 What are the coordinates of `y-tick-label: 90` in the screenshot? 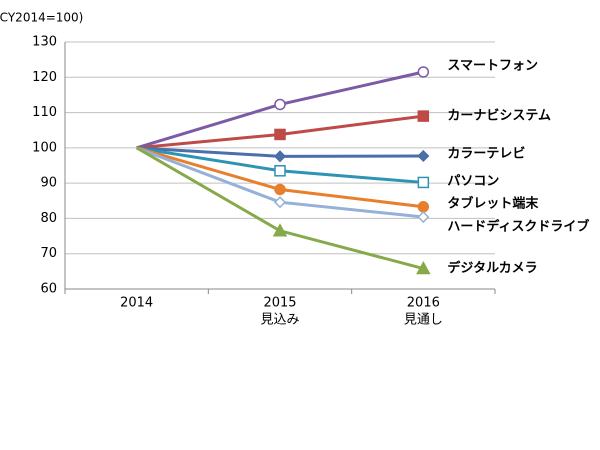 It's located at (48, 183).